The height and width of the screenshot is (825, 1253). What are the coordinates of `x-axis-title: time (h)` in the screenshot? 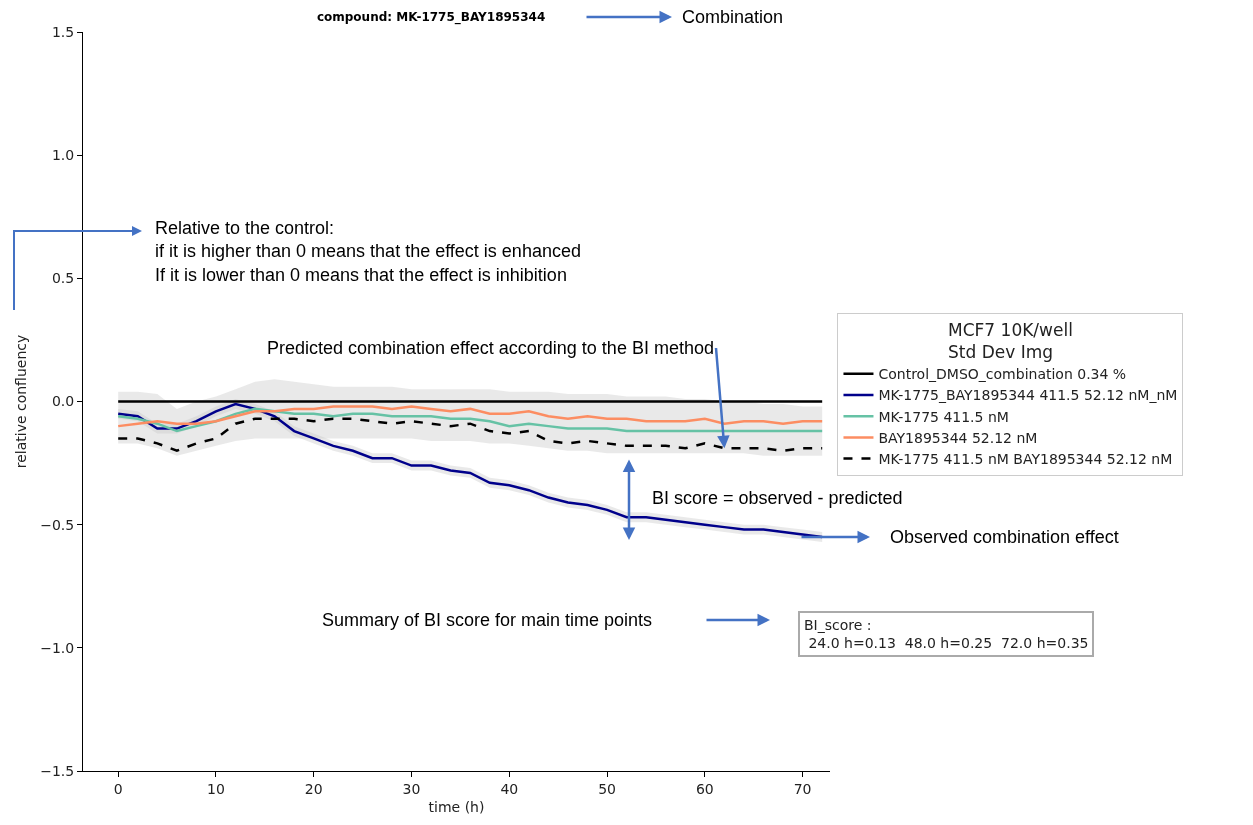 It's located at (456, 807).